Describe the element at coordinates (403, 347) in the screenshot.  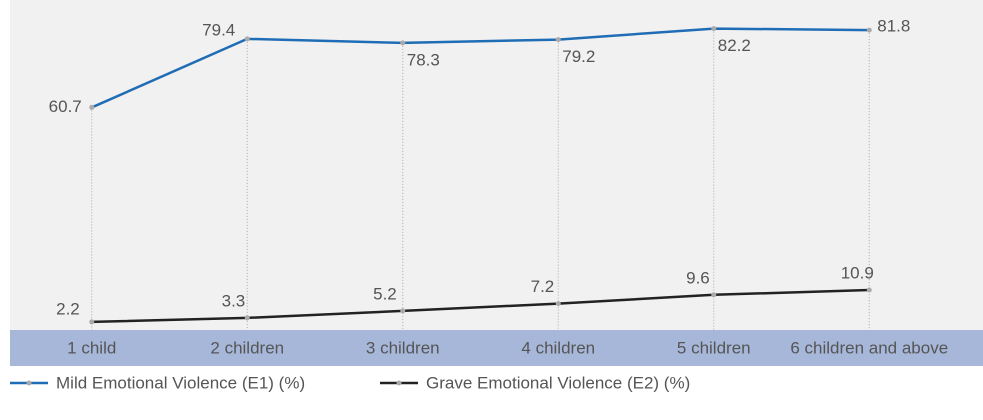
I see `x-tick-label: 3 children` at that location.